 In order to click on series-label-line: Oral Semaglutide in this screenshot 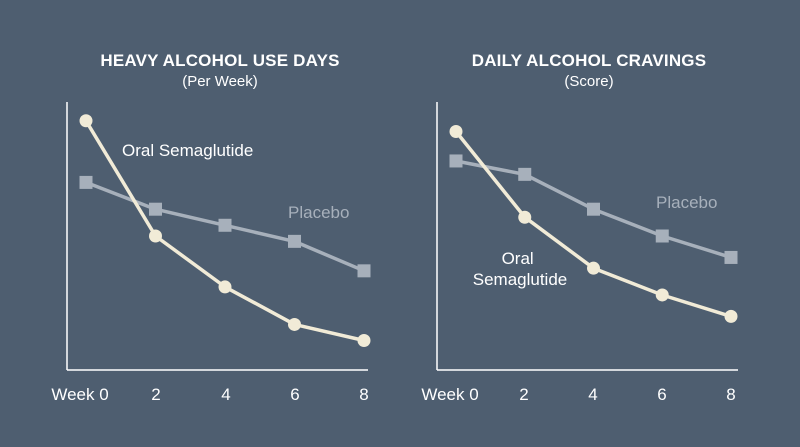, I will do `click(187, 150)`.